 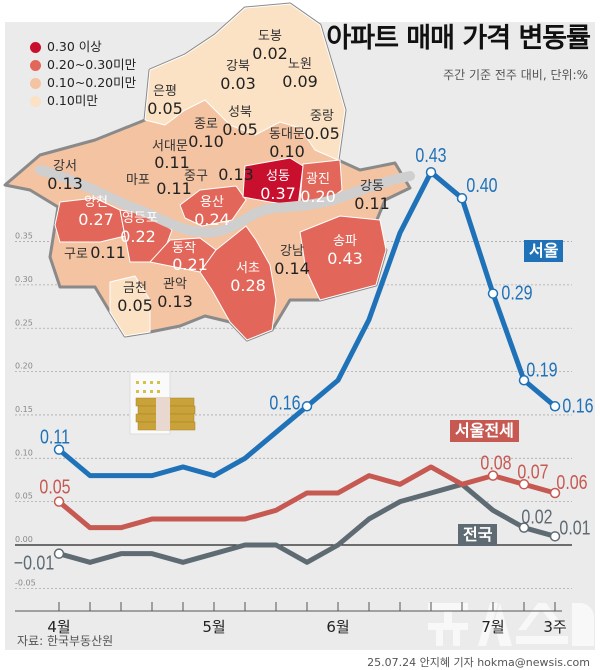 I want to click on data-label: 0.06, so click(x=571, y=482).